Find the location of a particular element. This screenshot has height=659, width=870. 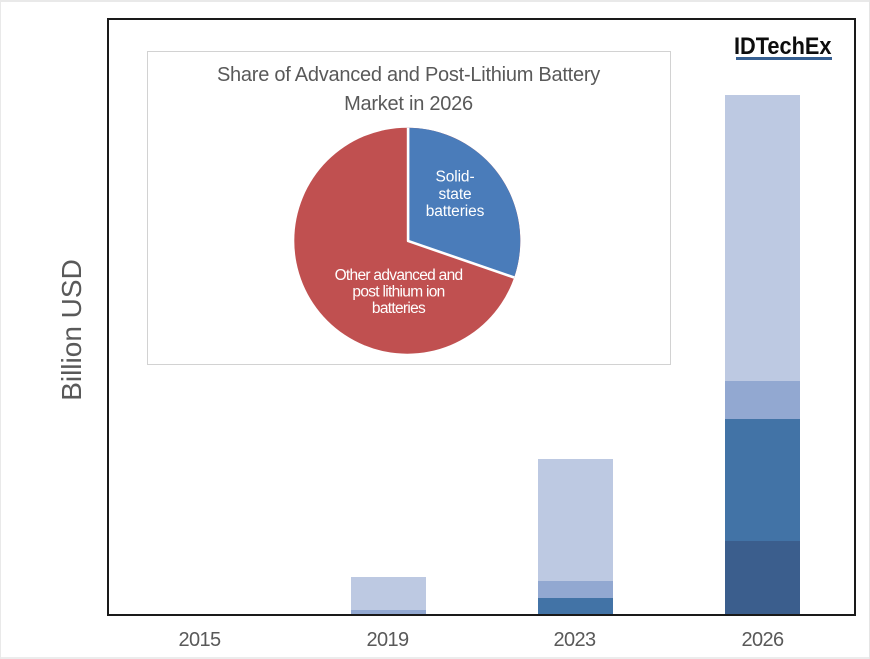

svg-text: post lithium ion is located at coordinates (398, 291).